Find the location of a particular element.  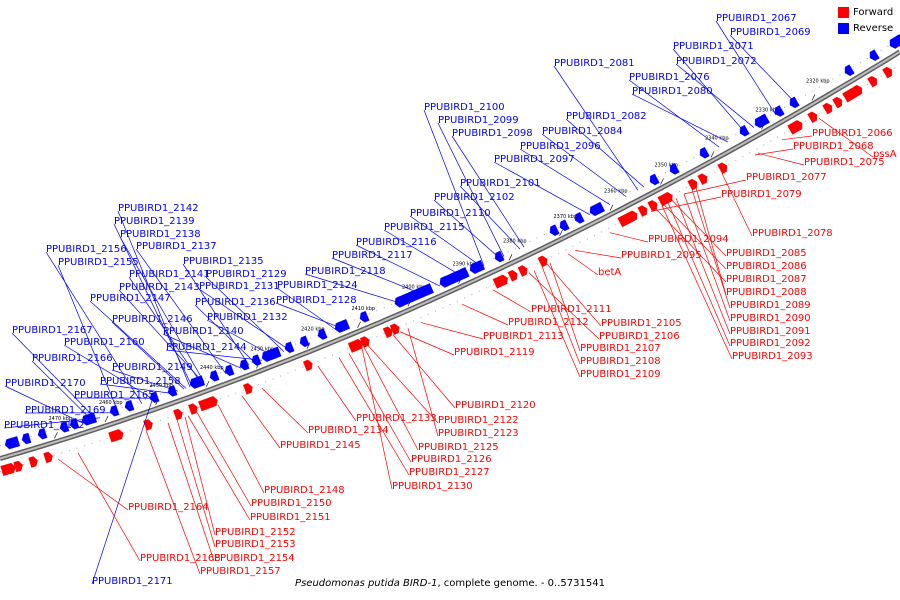

forward-label: PPUBIRD1_2108 is located at coordinates (620, 361).